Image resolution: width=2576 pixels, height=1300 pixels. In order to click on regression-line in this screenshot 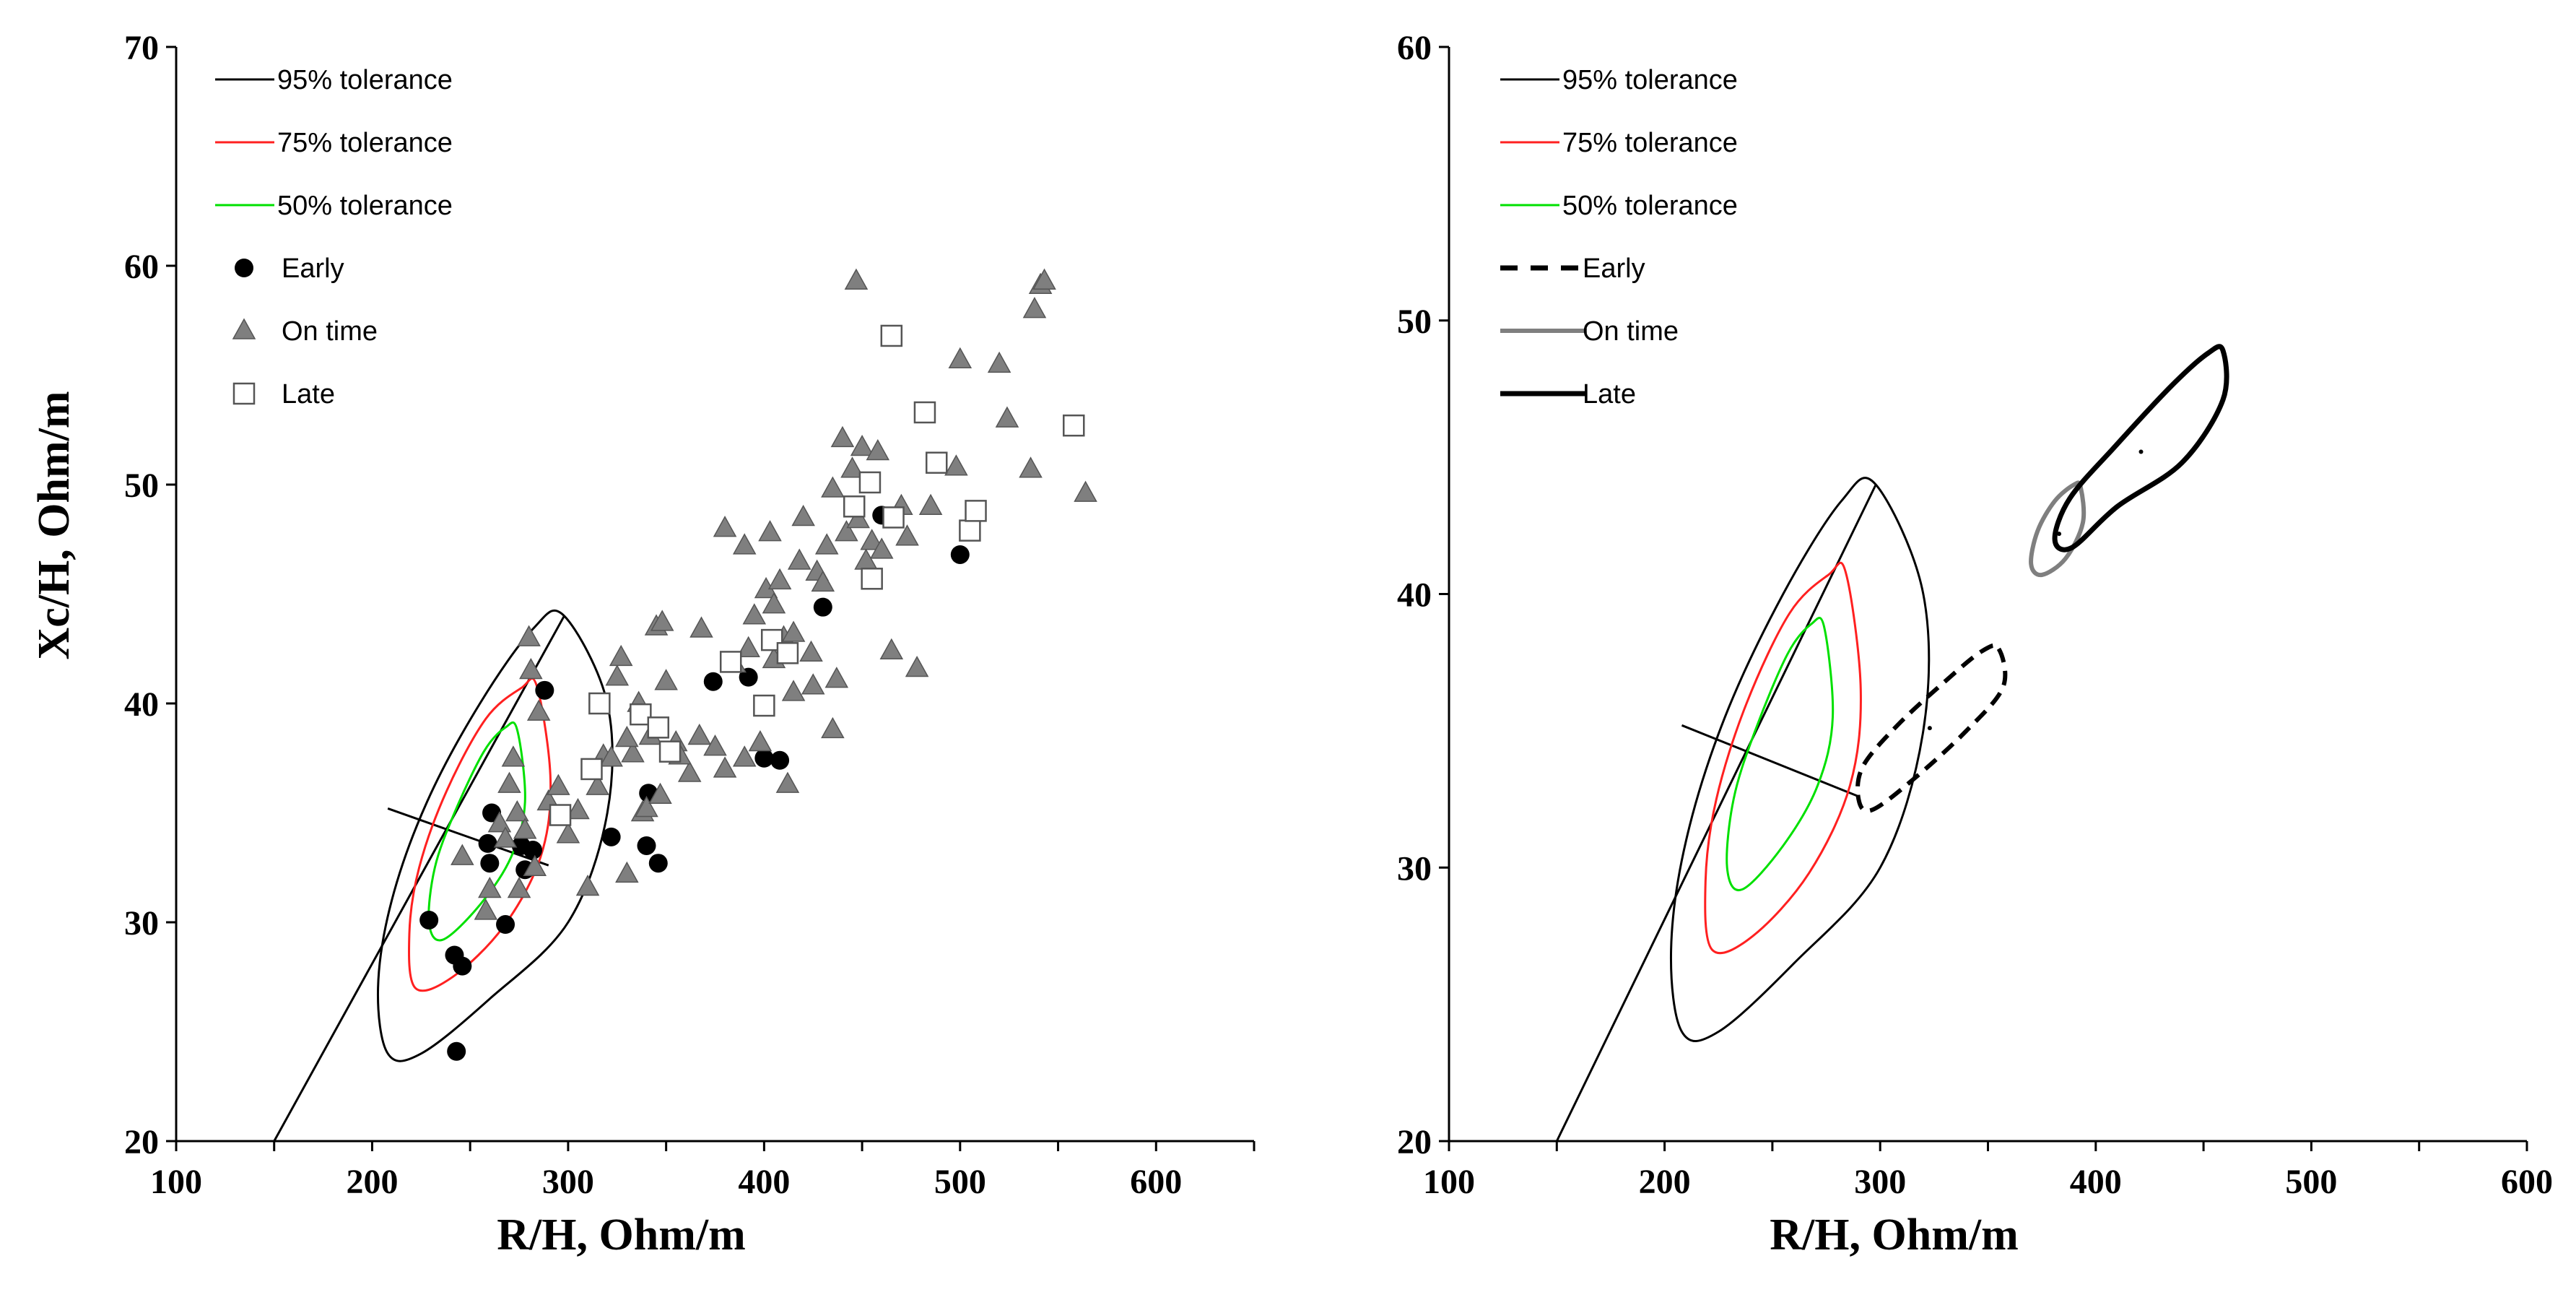, I will do `click(419, 878)`.